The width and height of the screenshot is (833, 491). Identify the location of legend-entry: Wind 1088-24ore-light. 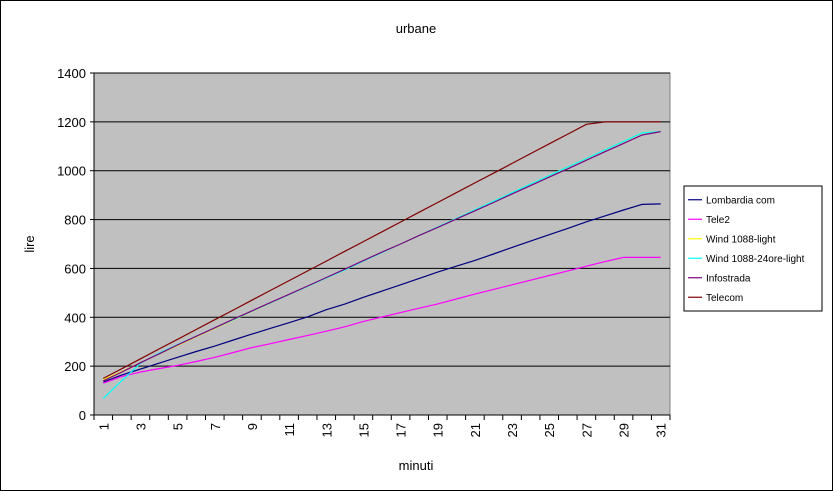
(755, 259).